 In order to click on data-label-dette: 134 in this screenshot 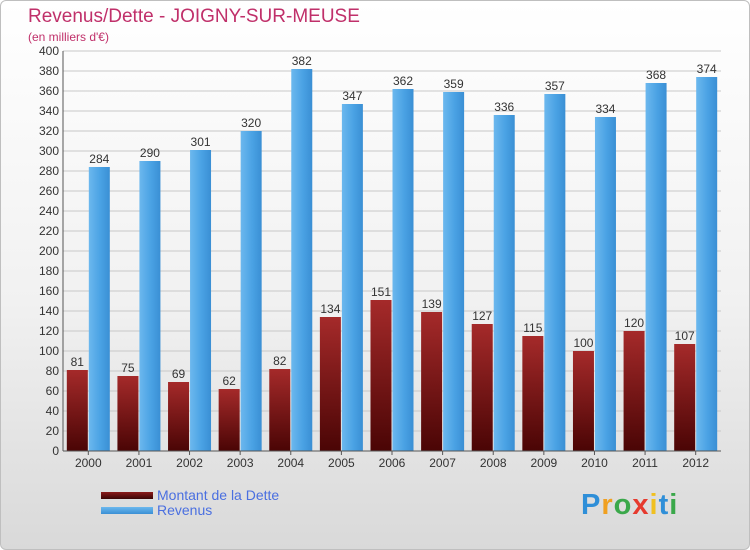, I will do `click(330, 309)`.